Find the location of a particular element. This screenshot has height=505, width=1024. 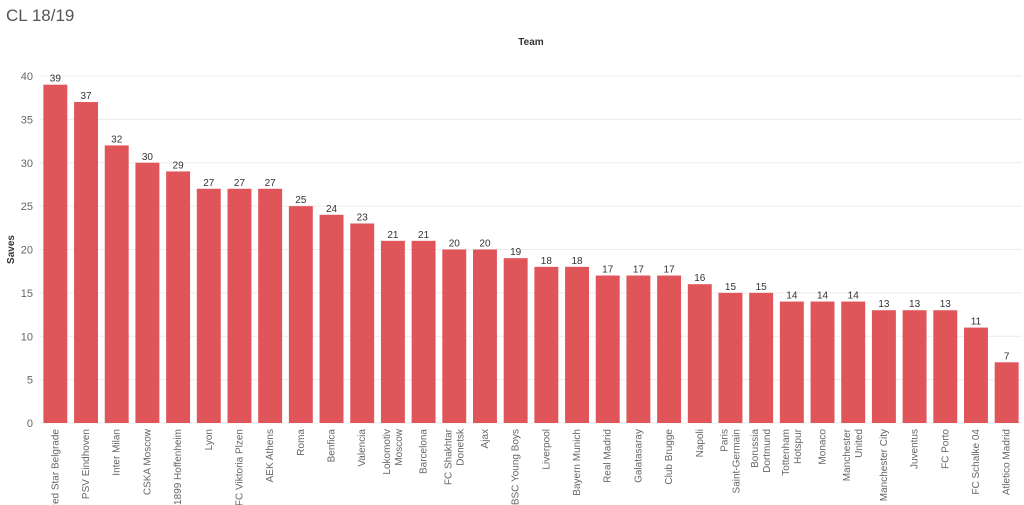

data-label: 37 is located at coordinates (86, 96).